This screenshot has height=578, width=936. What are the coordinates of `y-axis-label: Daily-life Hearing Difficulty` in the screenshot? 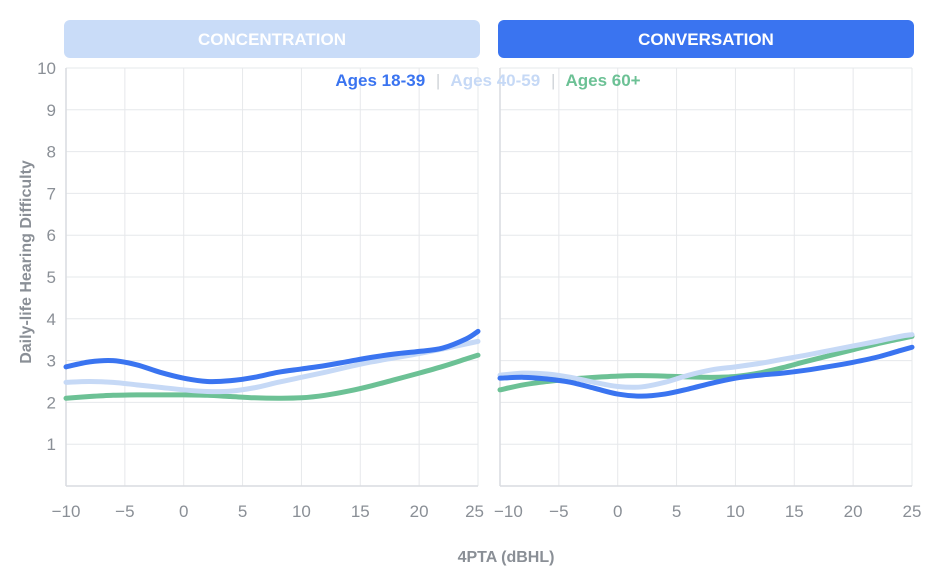 It's located at (26, 262).